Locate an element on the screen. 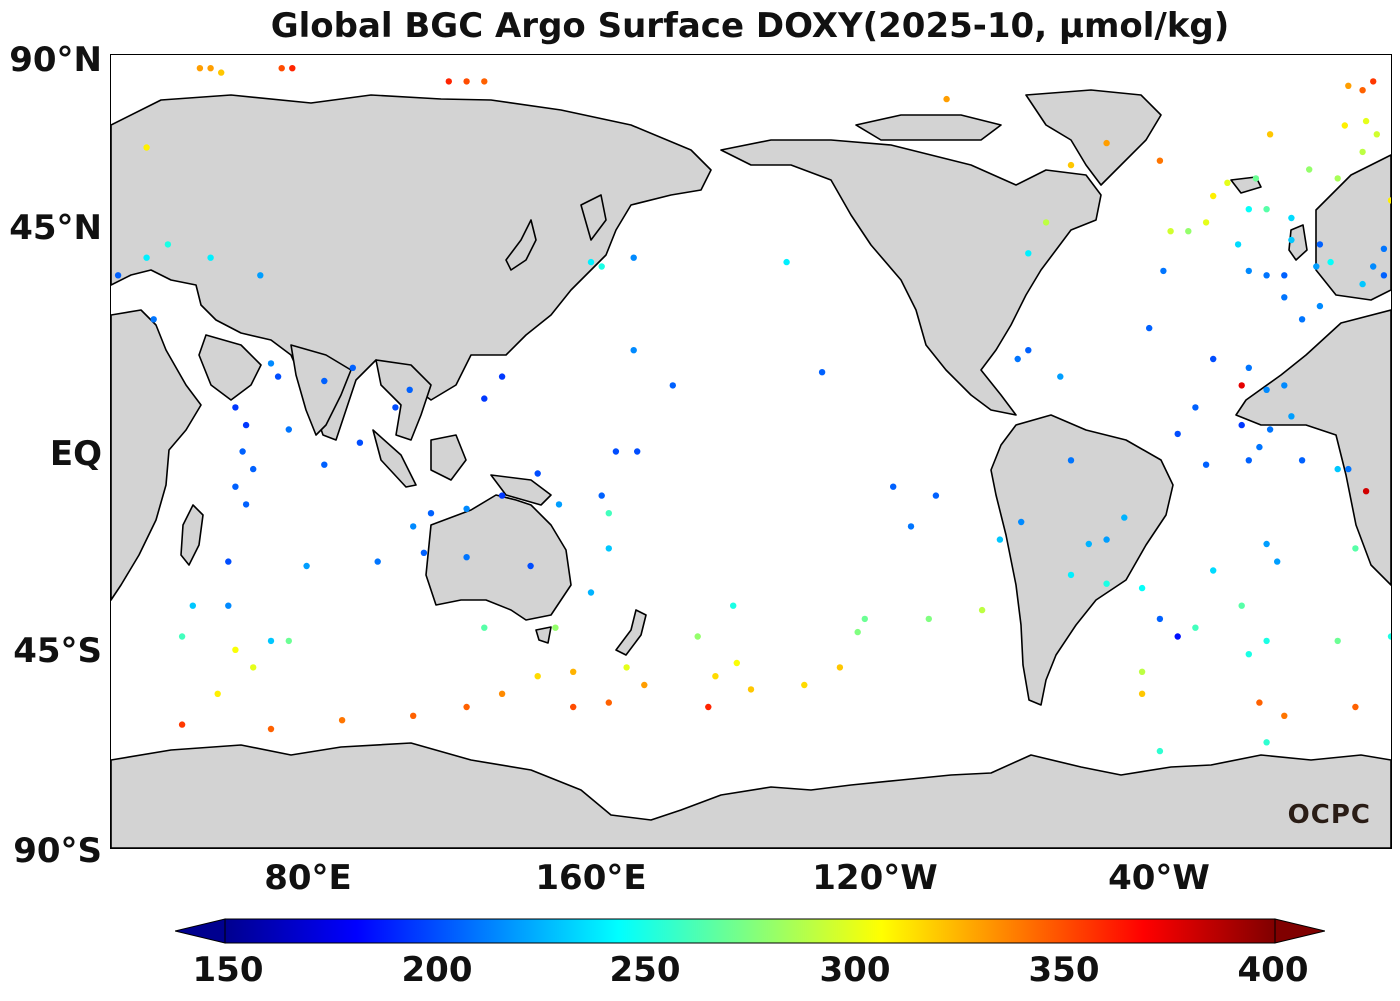  lat-label-45n: 45°N is located at coordinates (55, 228).